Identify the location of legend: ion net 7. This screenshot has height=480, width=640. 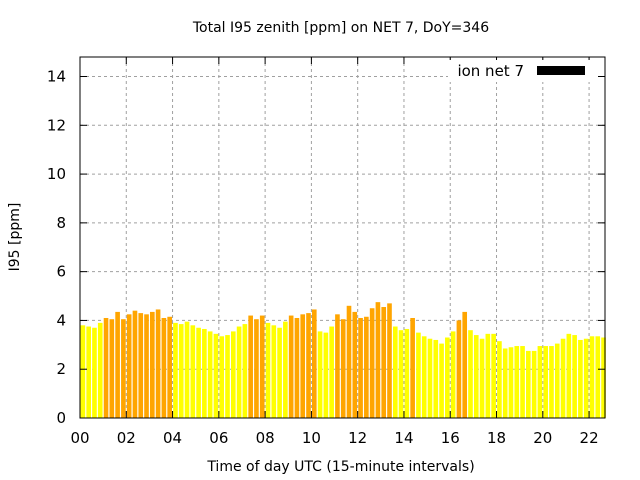
(523, 71).